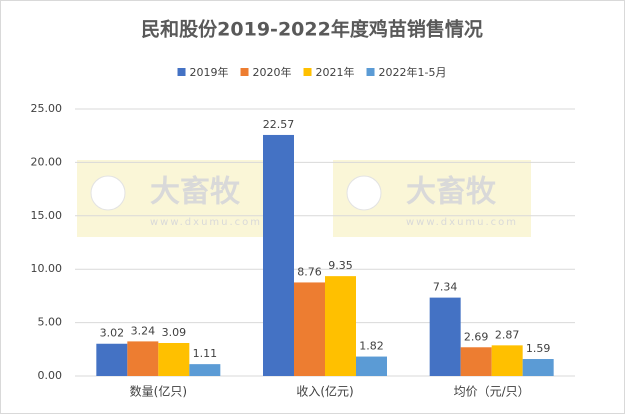 The width and height of the screenshot is (625, 414). Describe the element at coordinates (279, 124) in the screenshot. I see `data-label: 22.57` at that location.